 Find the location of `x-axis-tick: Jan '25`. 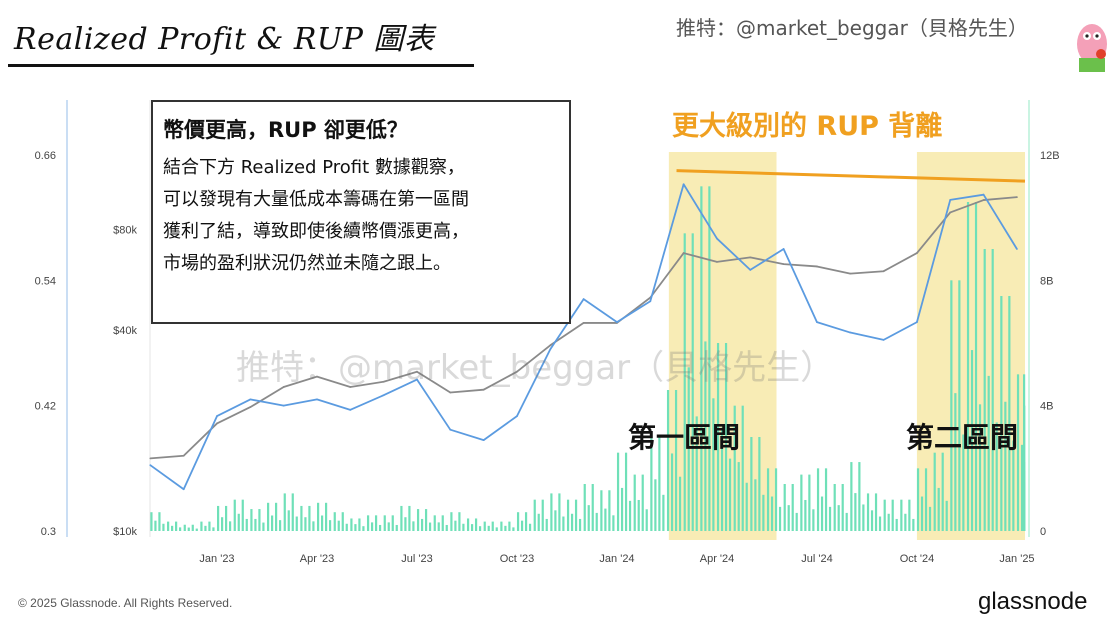

x-axis-tick: Jan '25 is located at coordinates (1016, 559).